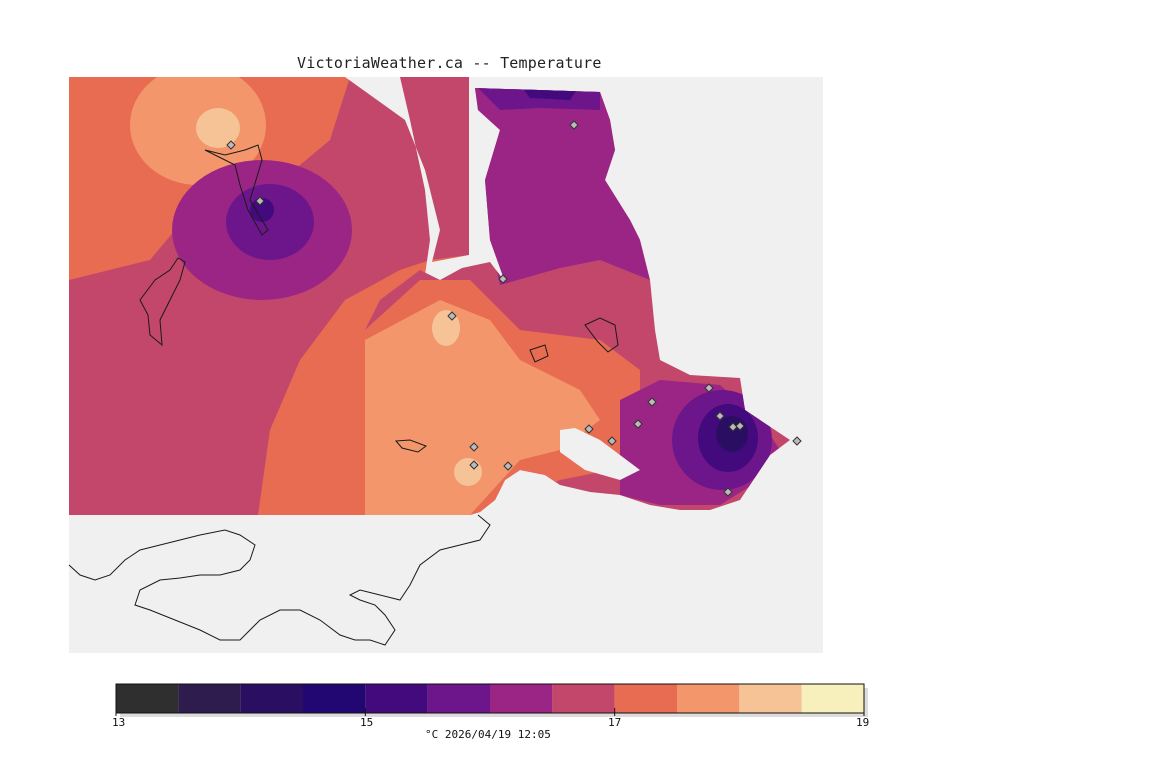 The height and width of the screenshot is (768, 1152). I want to click on legend-tick-13: 13, so click(119, 722).